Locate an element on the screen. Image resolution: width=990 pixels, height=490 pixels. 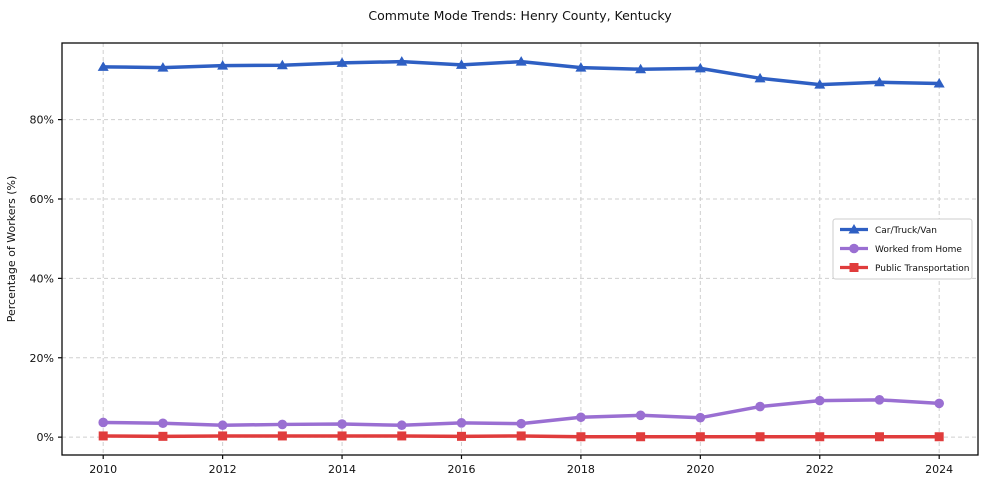
x-tick-label-2014: 2014 is located at coordinates (342, 469).